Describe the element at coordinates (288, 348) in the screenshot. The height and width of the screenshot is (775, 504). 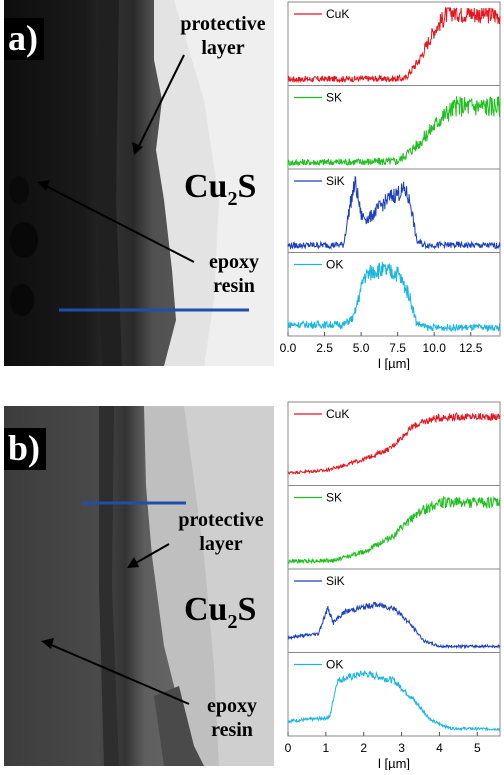
I see `x-tick-label: 0.0` at that location.